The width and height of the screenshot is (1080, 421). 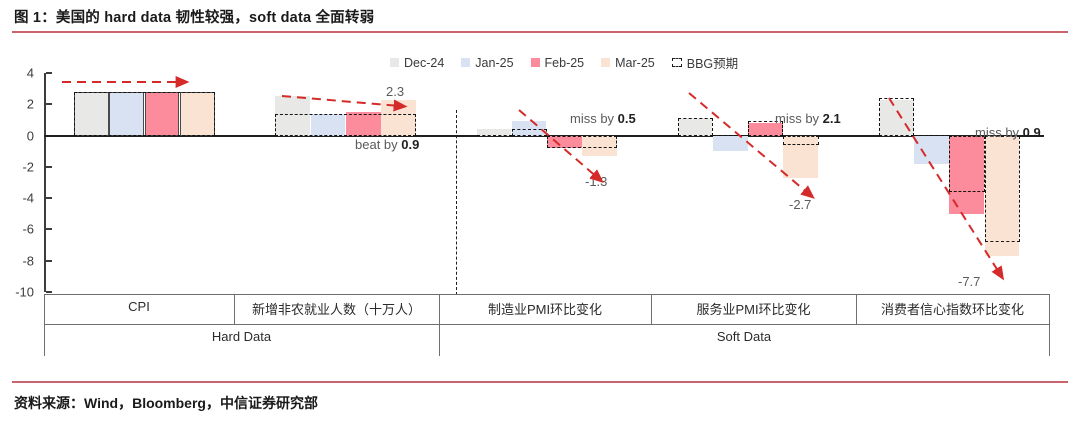 What do you see at coordinates (753, 309) in the screenshot?
I see `category-label-svc-pmi: 服务业PMI环比变化` at bounding box center [753, 309].